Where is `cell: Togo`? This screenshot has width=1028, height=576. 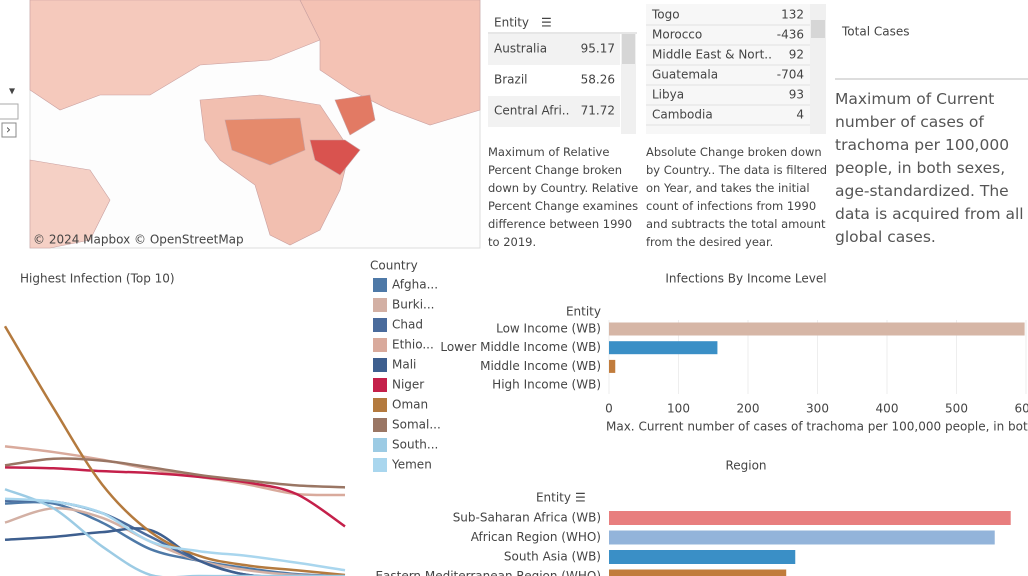 cell: Togo is located at coordinates (665, 15).